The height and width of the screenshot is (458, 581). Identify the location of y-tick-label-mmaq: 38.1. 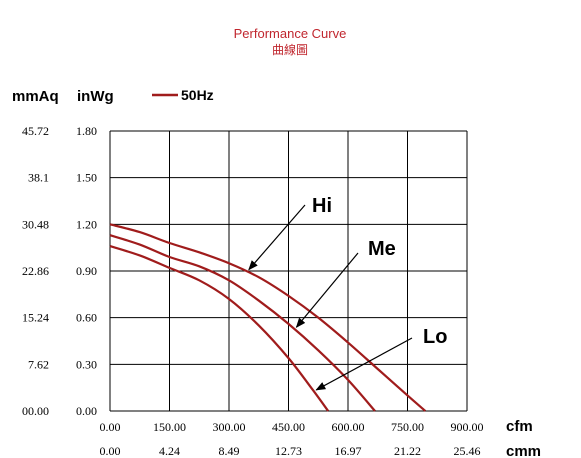
(38, 178).